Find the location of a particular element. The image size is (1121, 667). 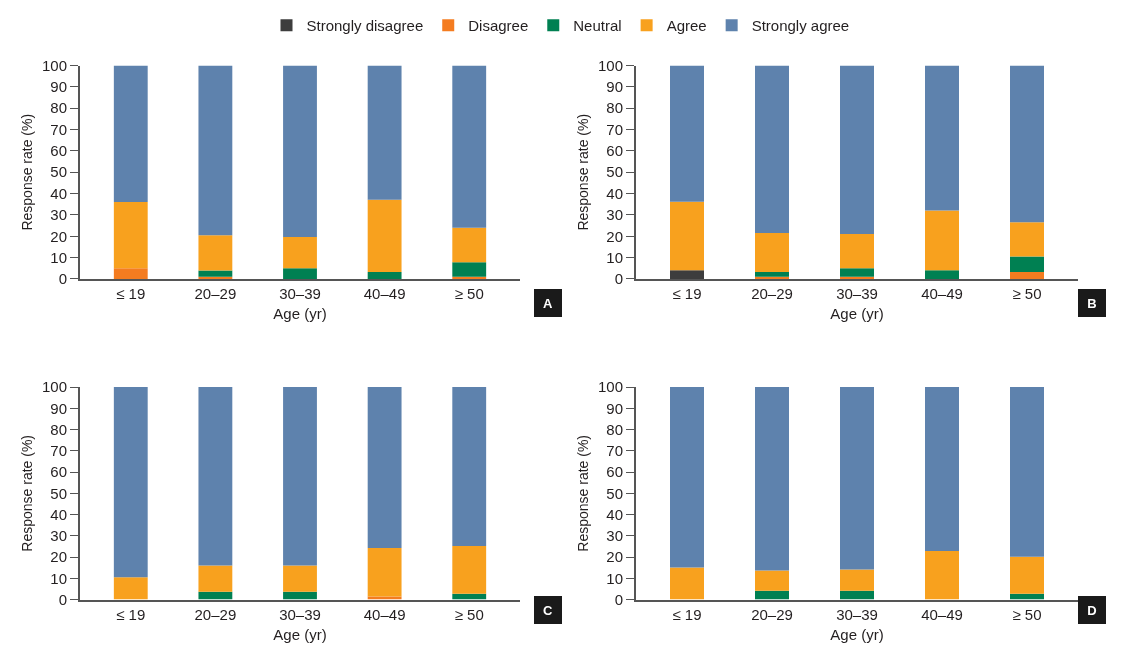

text: A is located at coordinates (548, 303).